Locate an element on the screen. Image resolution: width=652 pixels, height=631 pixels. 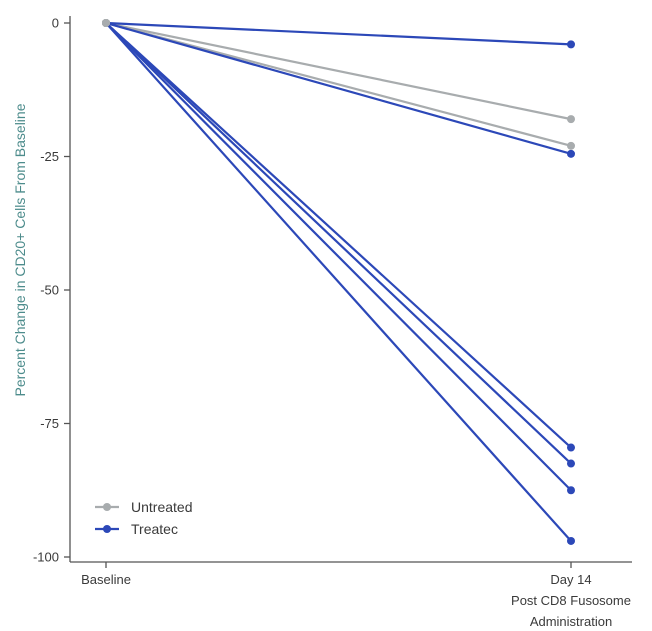
legend-item-treated: Treatec is located at coordinates (136, 529).